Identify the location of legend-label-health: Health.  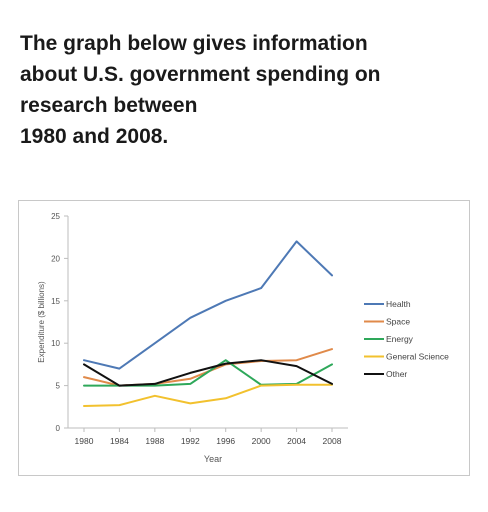
(398, 304).